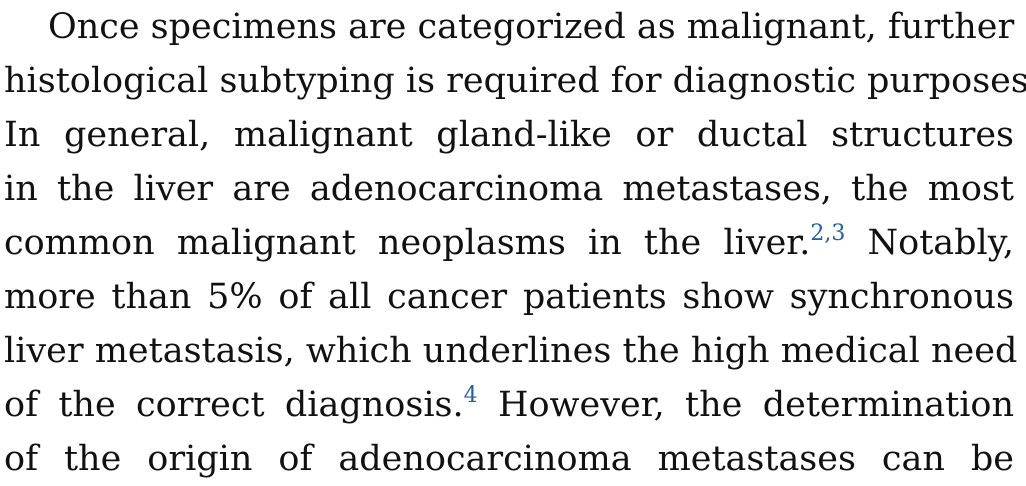  Describe the element at coordinates (929, 243) in the screenshot. I see `text-segment: Notably,` at that location.